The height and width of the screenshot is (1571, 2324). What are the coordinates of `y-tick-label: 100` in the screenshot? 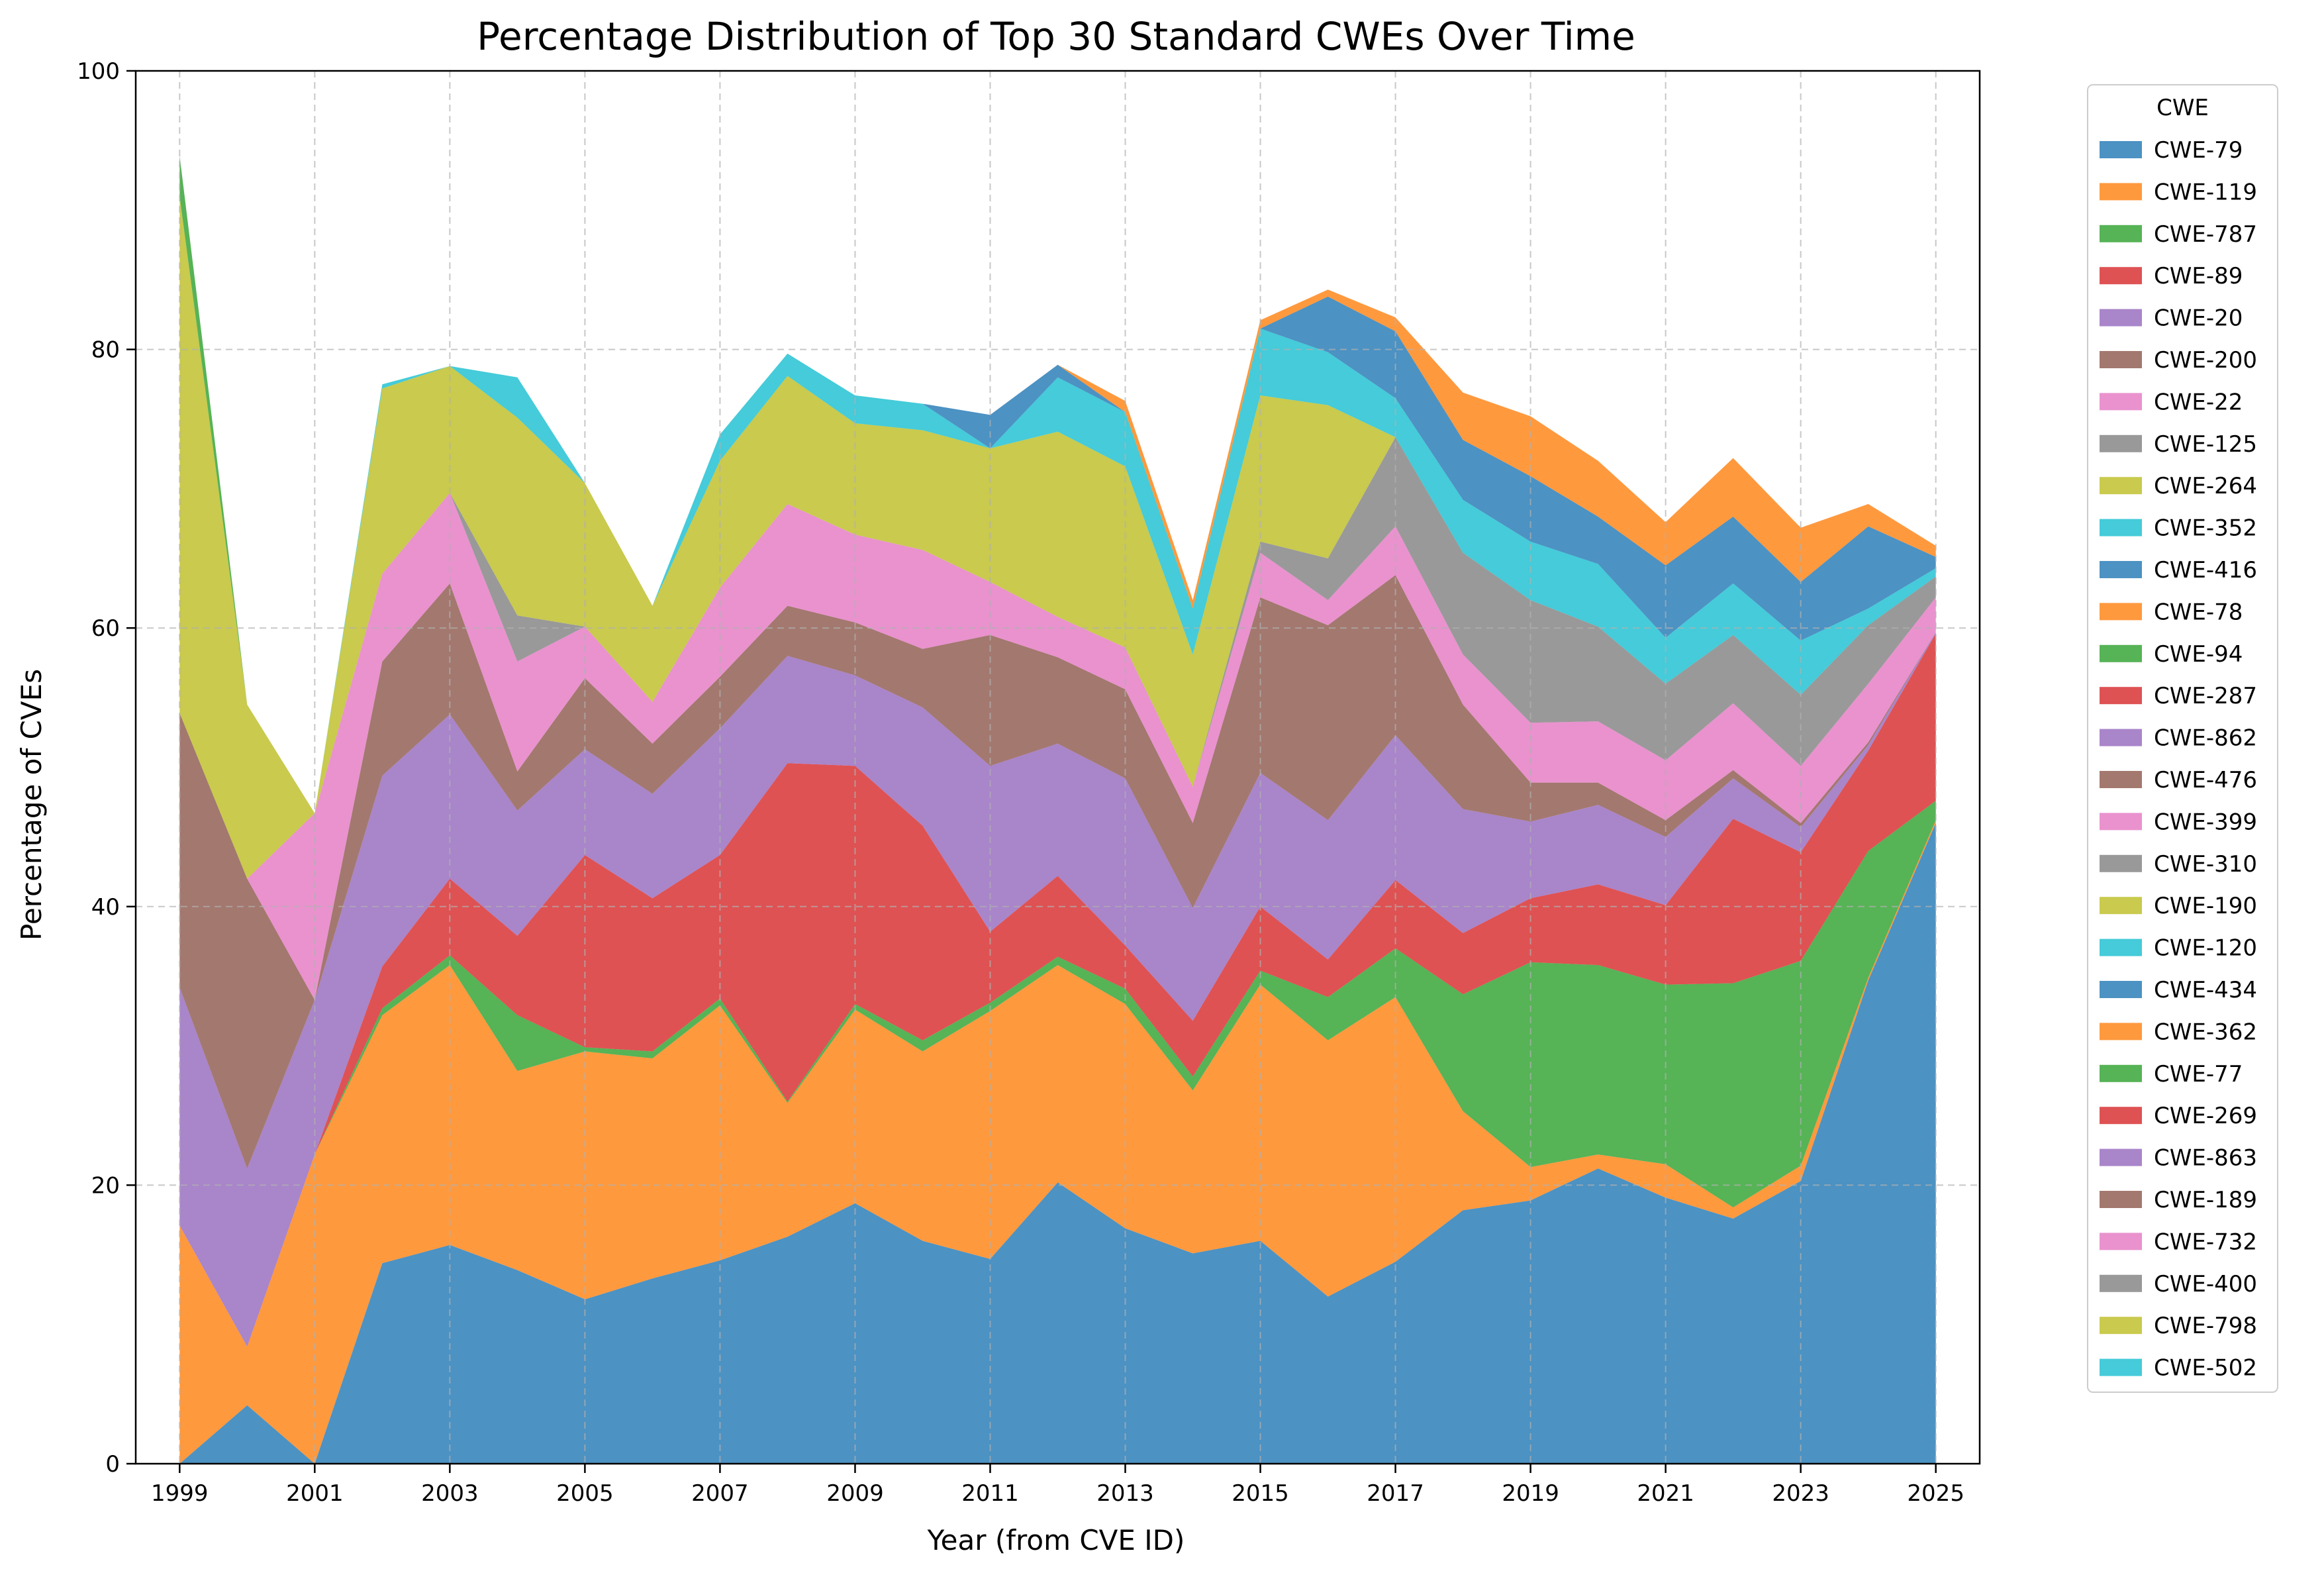 It's located at (99, 71).